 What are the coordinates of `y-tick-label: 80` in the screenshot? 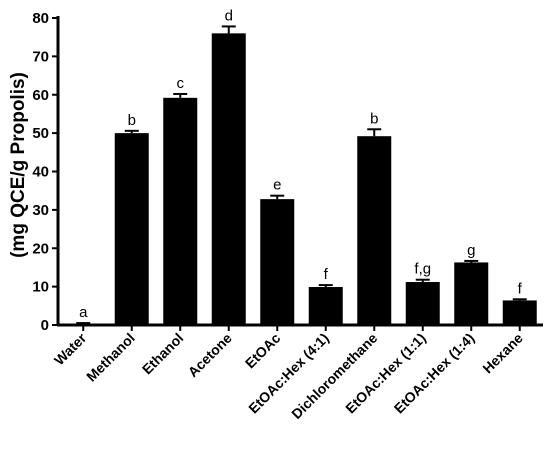 It's located at (40, 18).